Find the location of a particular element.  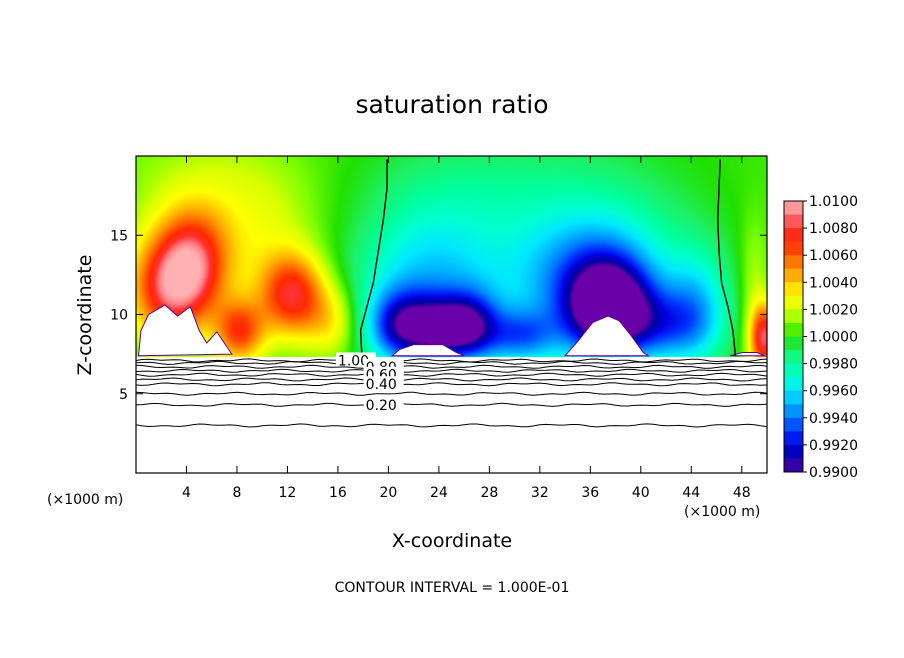

contour-label: 0.40 is located at coordinates (381, 385).